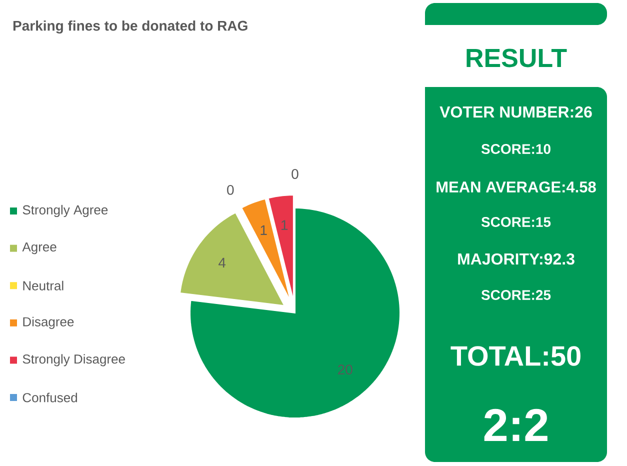  Describe the element at coordinates (39, 248) in the screenshot. I see `legend-label: Agree` at that location.